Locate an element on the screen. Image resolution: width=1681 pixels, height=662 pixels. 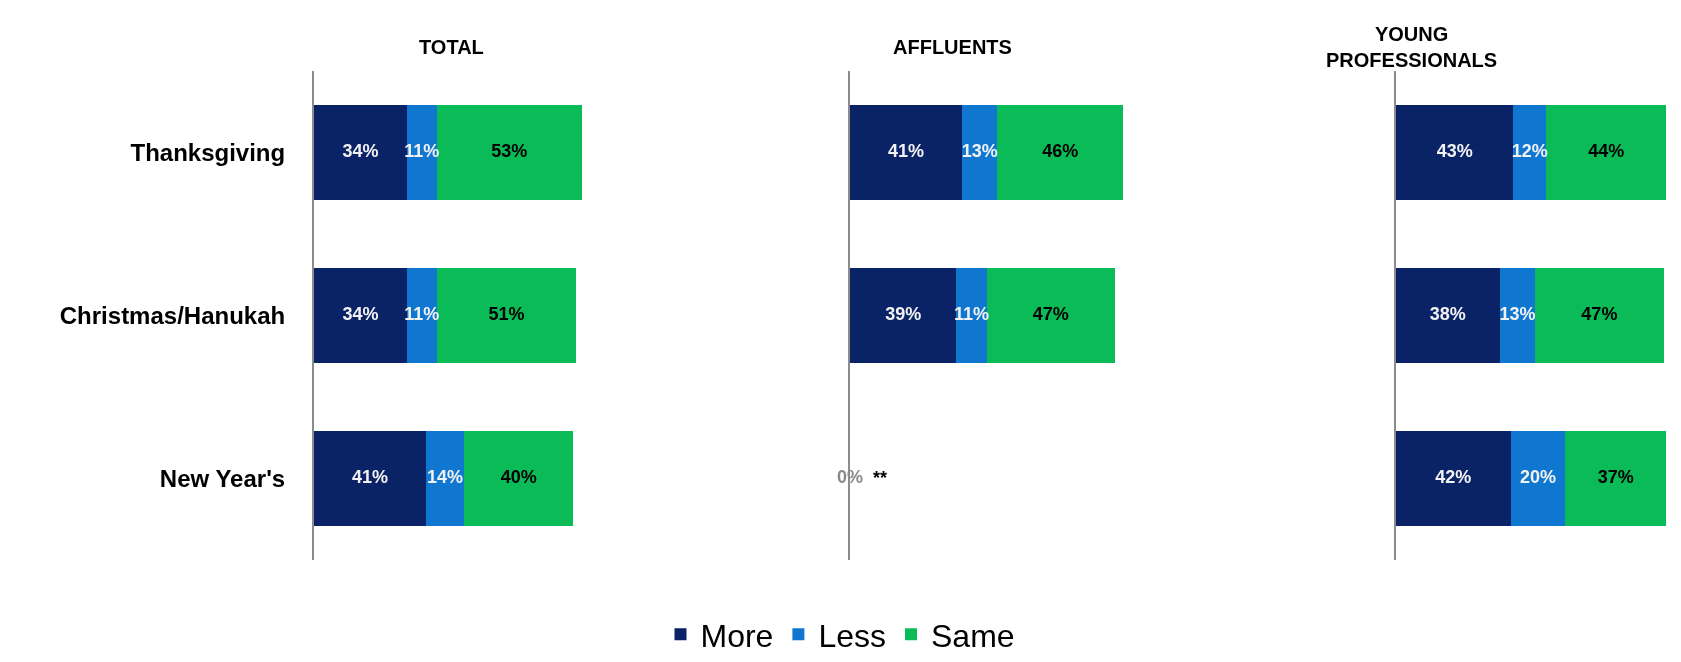
data-label: 51% is located at coordinates (506, 314).